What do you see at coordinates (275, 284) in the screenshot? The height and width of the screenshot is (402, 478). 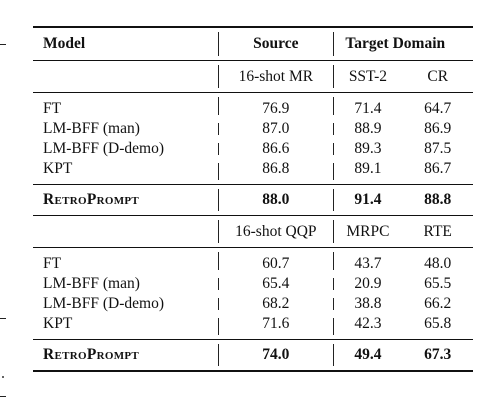 I see `row-source-score: 65.4` at bounding box center [275, 284].